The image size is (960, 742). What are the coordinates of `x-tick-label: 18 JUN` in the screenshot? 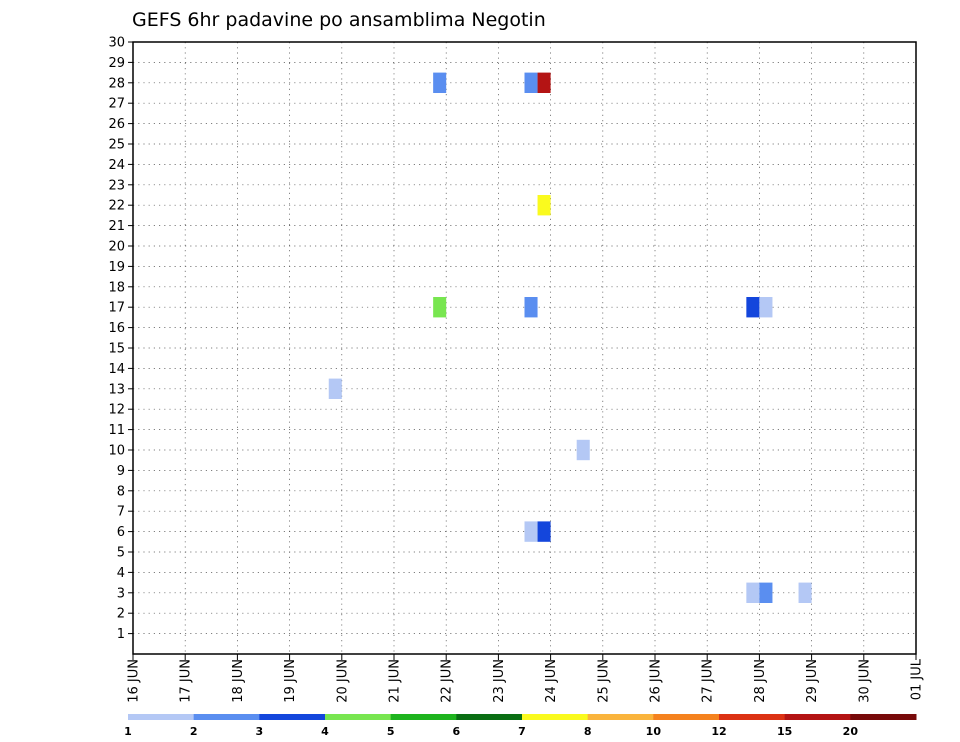 It's located at (238, 681).